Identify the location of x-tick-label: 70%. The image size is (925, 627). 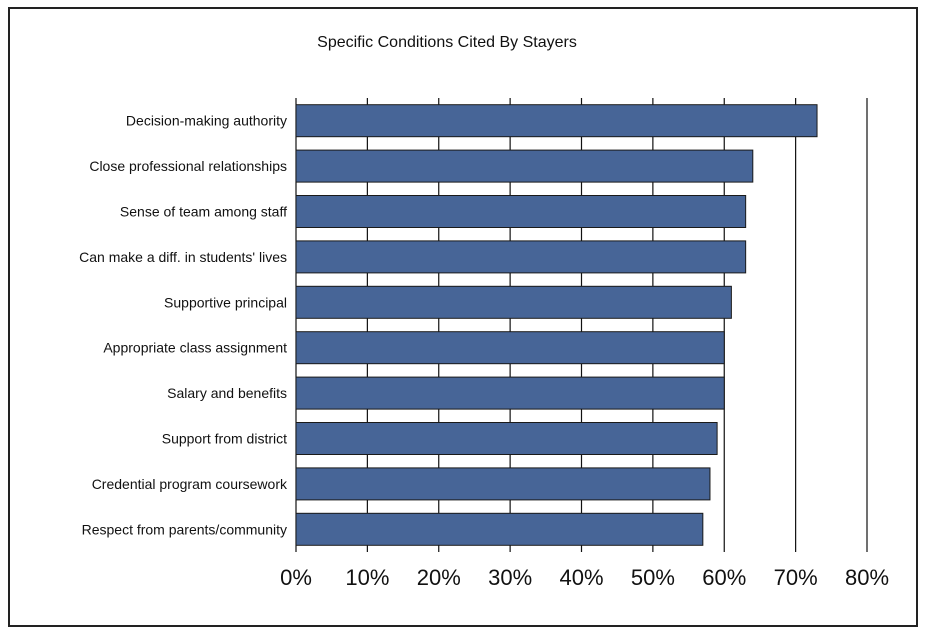
(796, 577).